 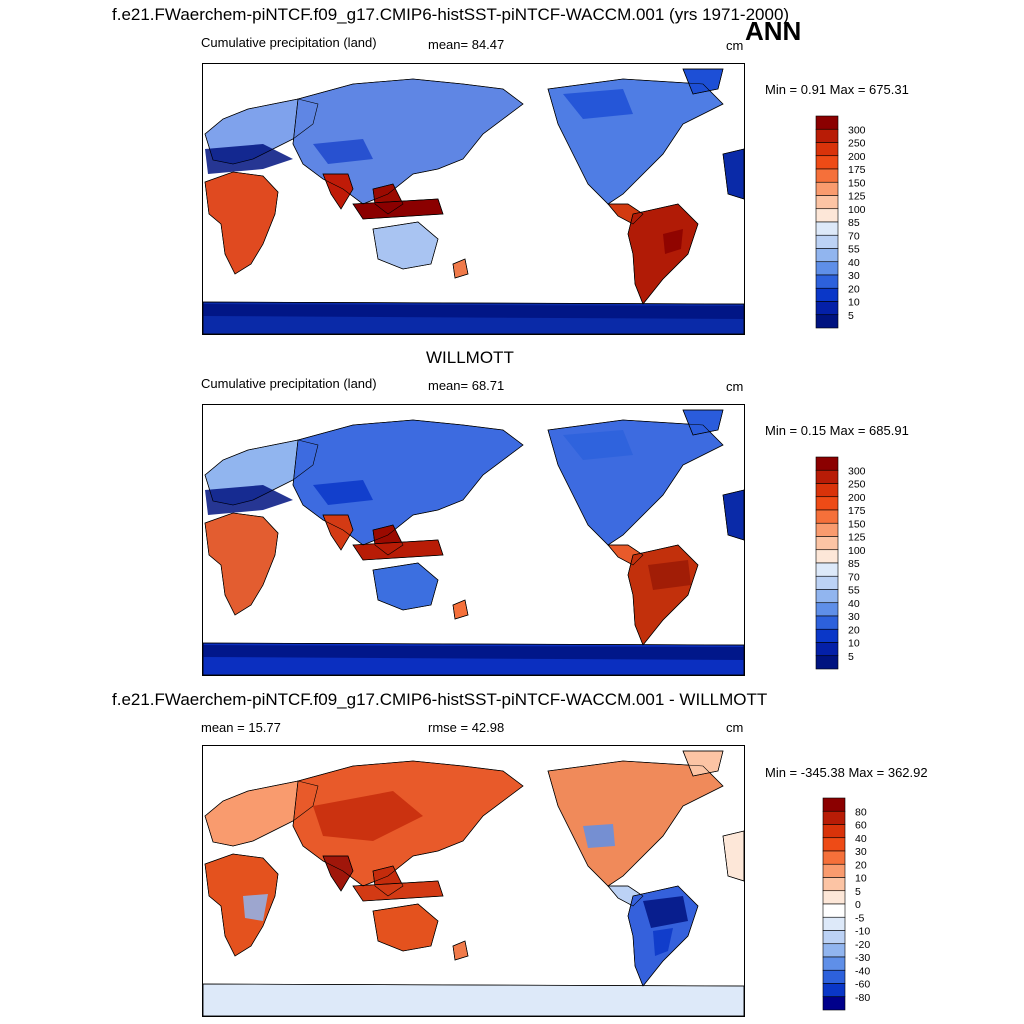 I want to click on panel-1-mean-label: mean= 84.47, so click(x=466, y=44).